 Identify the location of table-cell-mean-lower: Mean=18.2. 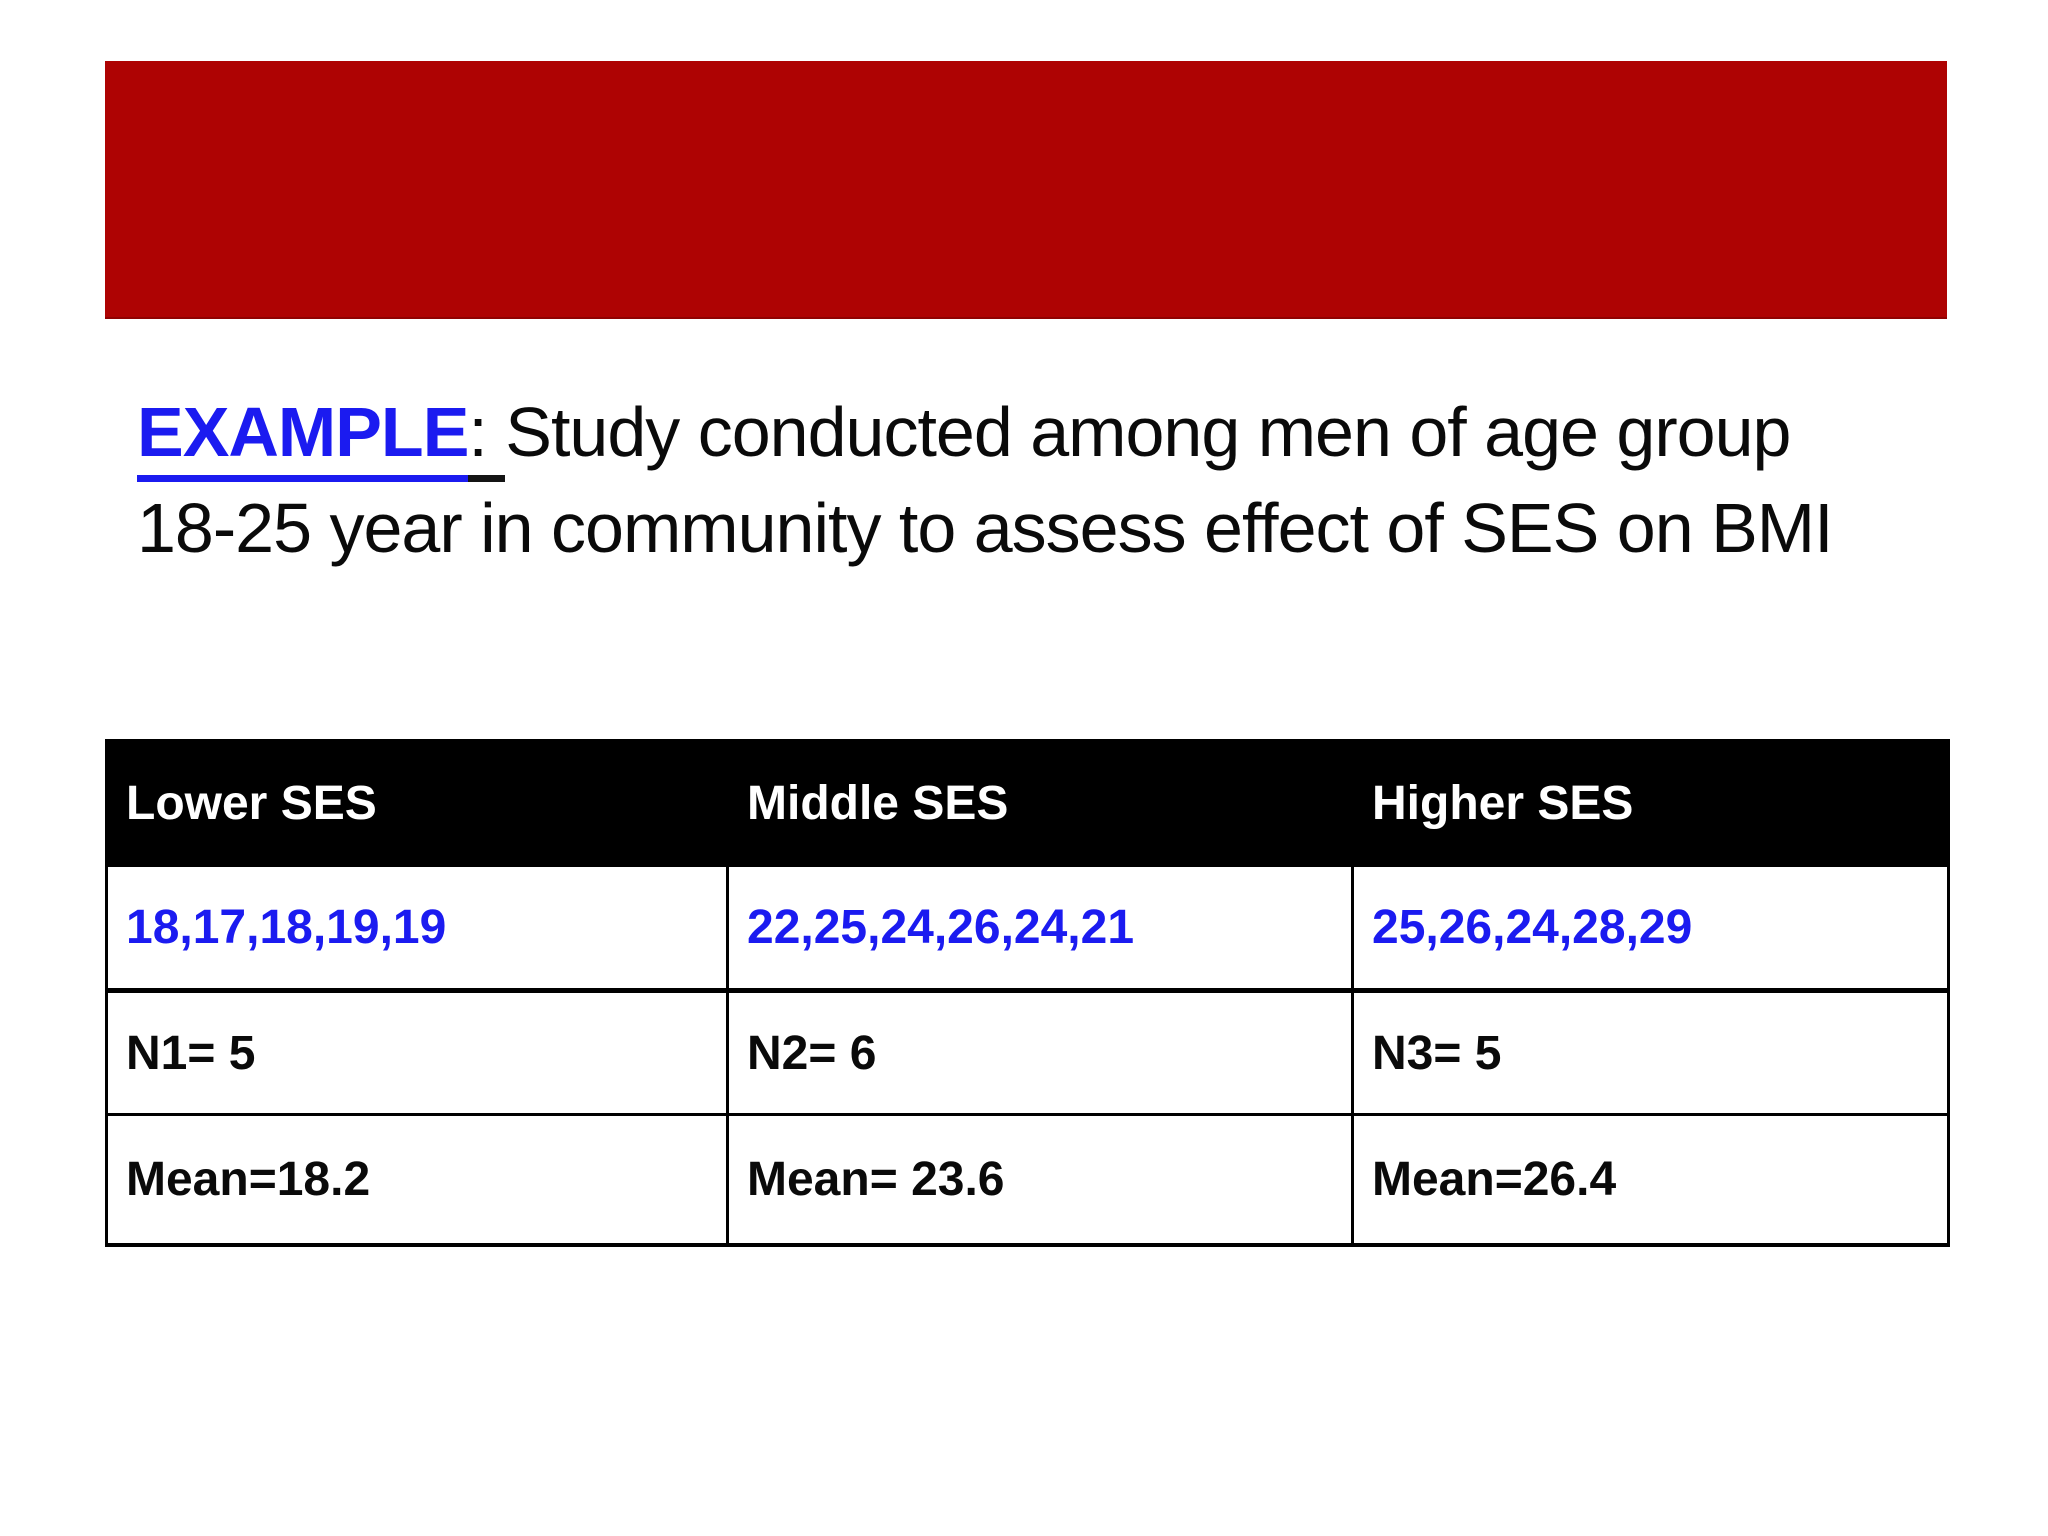
(417, 1180).